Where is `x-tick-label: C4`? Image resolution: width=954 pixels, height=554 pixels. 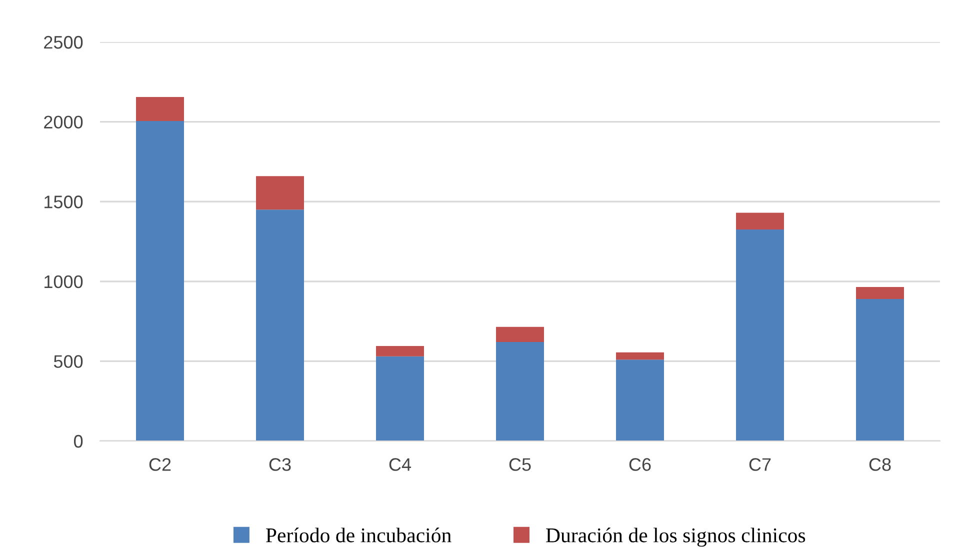 x-tick-label: C4 is located at coordinates (400, 464).